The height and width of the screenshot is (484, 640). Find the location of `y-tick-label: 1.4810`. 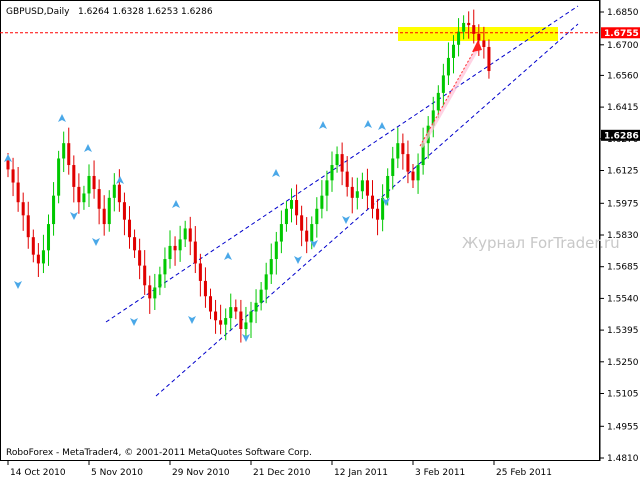

y-tick-label: 1.4810 is located at coordinates (623, 459).